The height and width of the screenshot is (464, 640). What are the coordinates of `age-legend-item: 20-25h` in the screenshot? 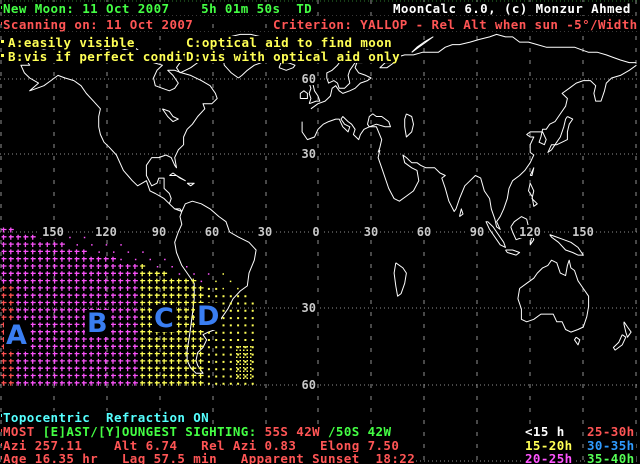 It's located at (549, 457).